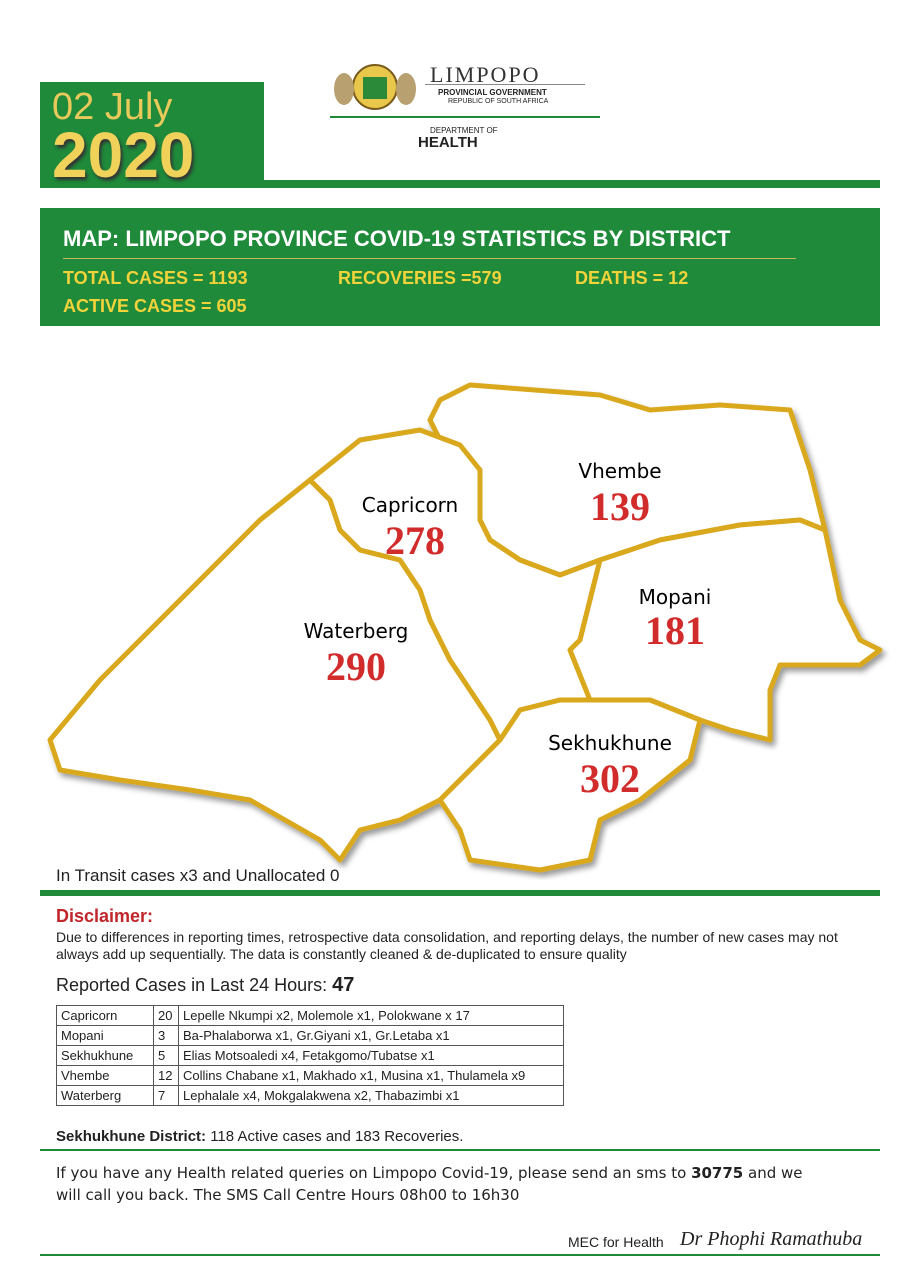 The height and width of the screenshot is (1280, 920). Describe the element at coordinates (112, 107) in the screenshot. I see `date-day: 02 July` at that location.